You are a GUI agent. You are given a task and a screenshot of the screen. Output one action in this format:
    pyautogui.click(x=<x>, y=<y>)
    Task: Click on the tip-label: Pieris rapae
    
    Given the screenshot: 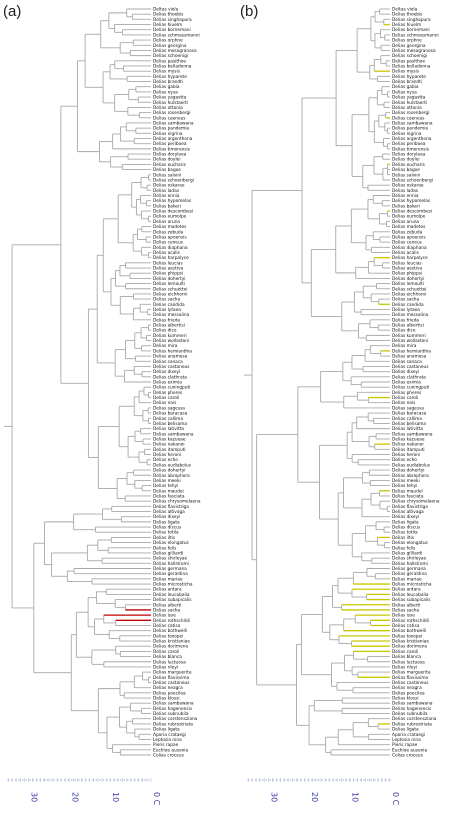 What is the action you would take?
    pyautogui.click(x=405, y=745)
    